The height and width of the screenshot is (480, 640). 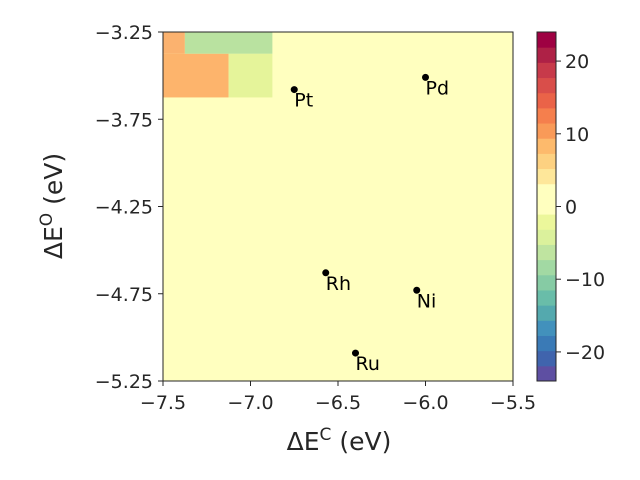 What do you see at coordinates (368, 364) in the screenshot?
I see `point-label-ru: Ru` at bounding box center [368, 364].